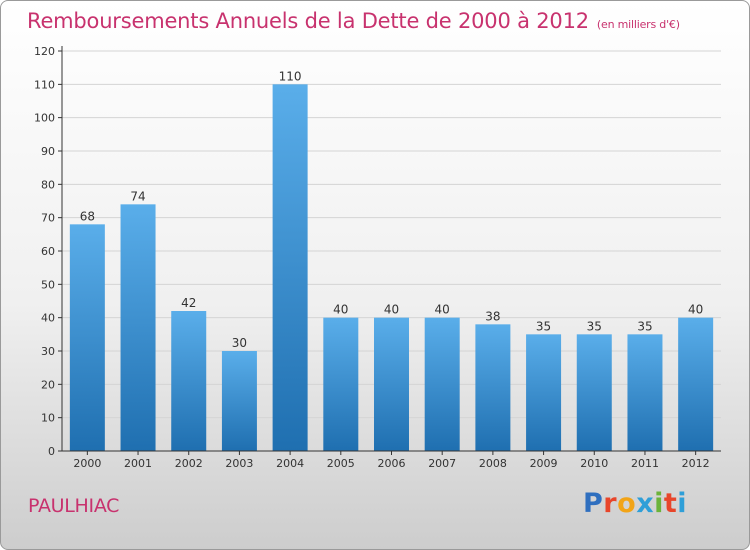 This screenshot has width=750, height=550. Describe the element at coordinates (138, 463) in the screenshot. I see `x-tick-label: 2001` at that location.